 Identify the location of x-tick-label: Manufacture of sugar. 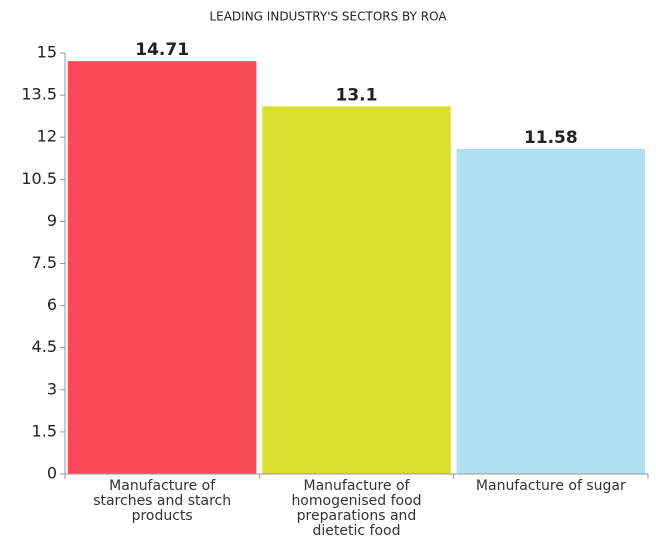
(550, 486).